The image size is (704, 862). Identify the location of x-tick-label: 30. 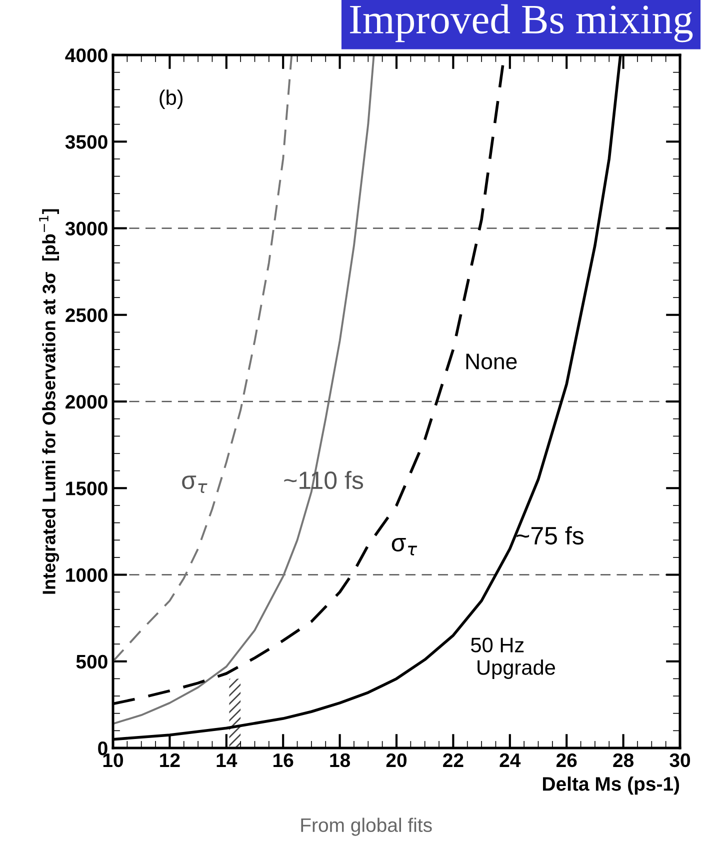
(680, 760).